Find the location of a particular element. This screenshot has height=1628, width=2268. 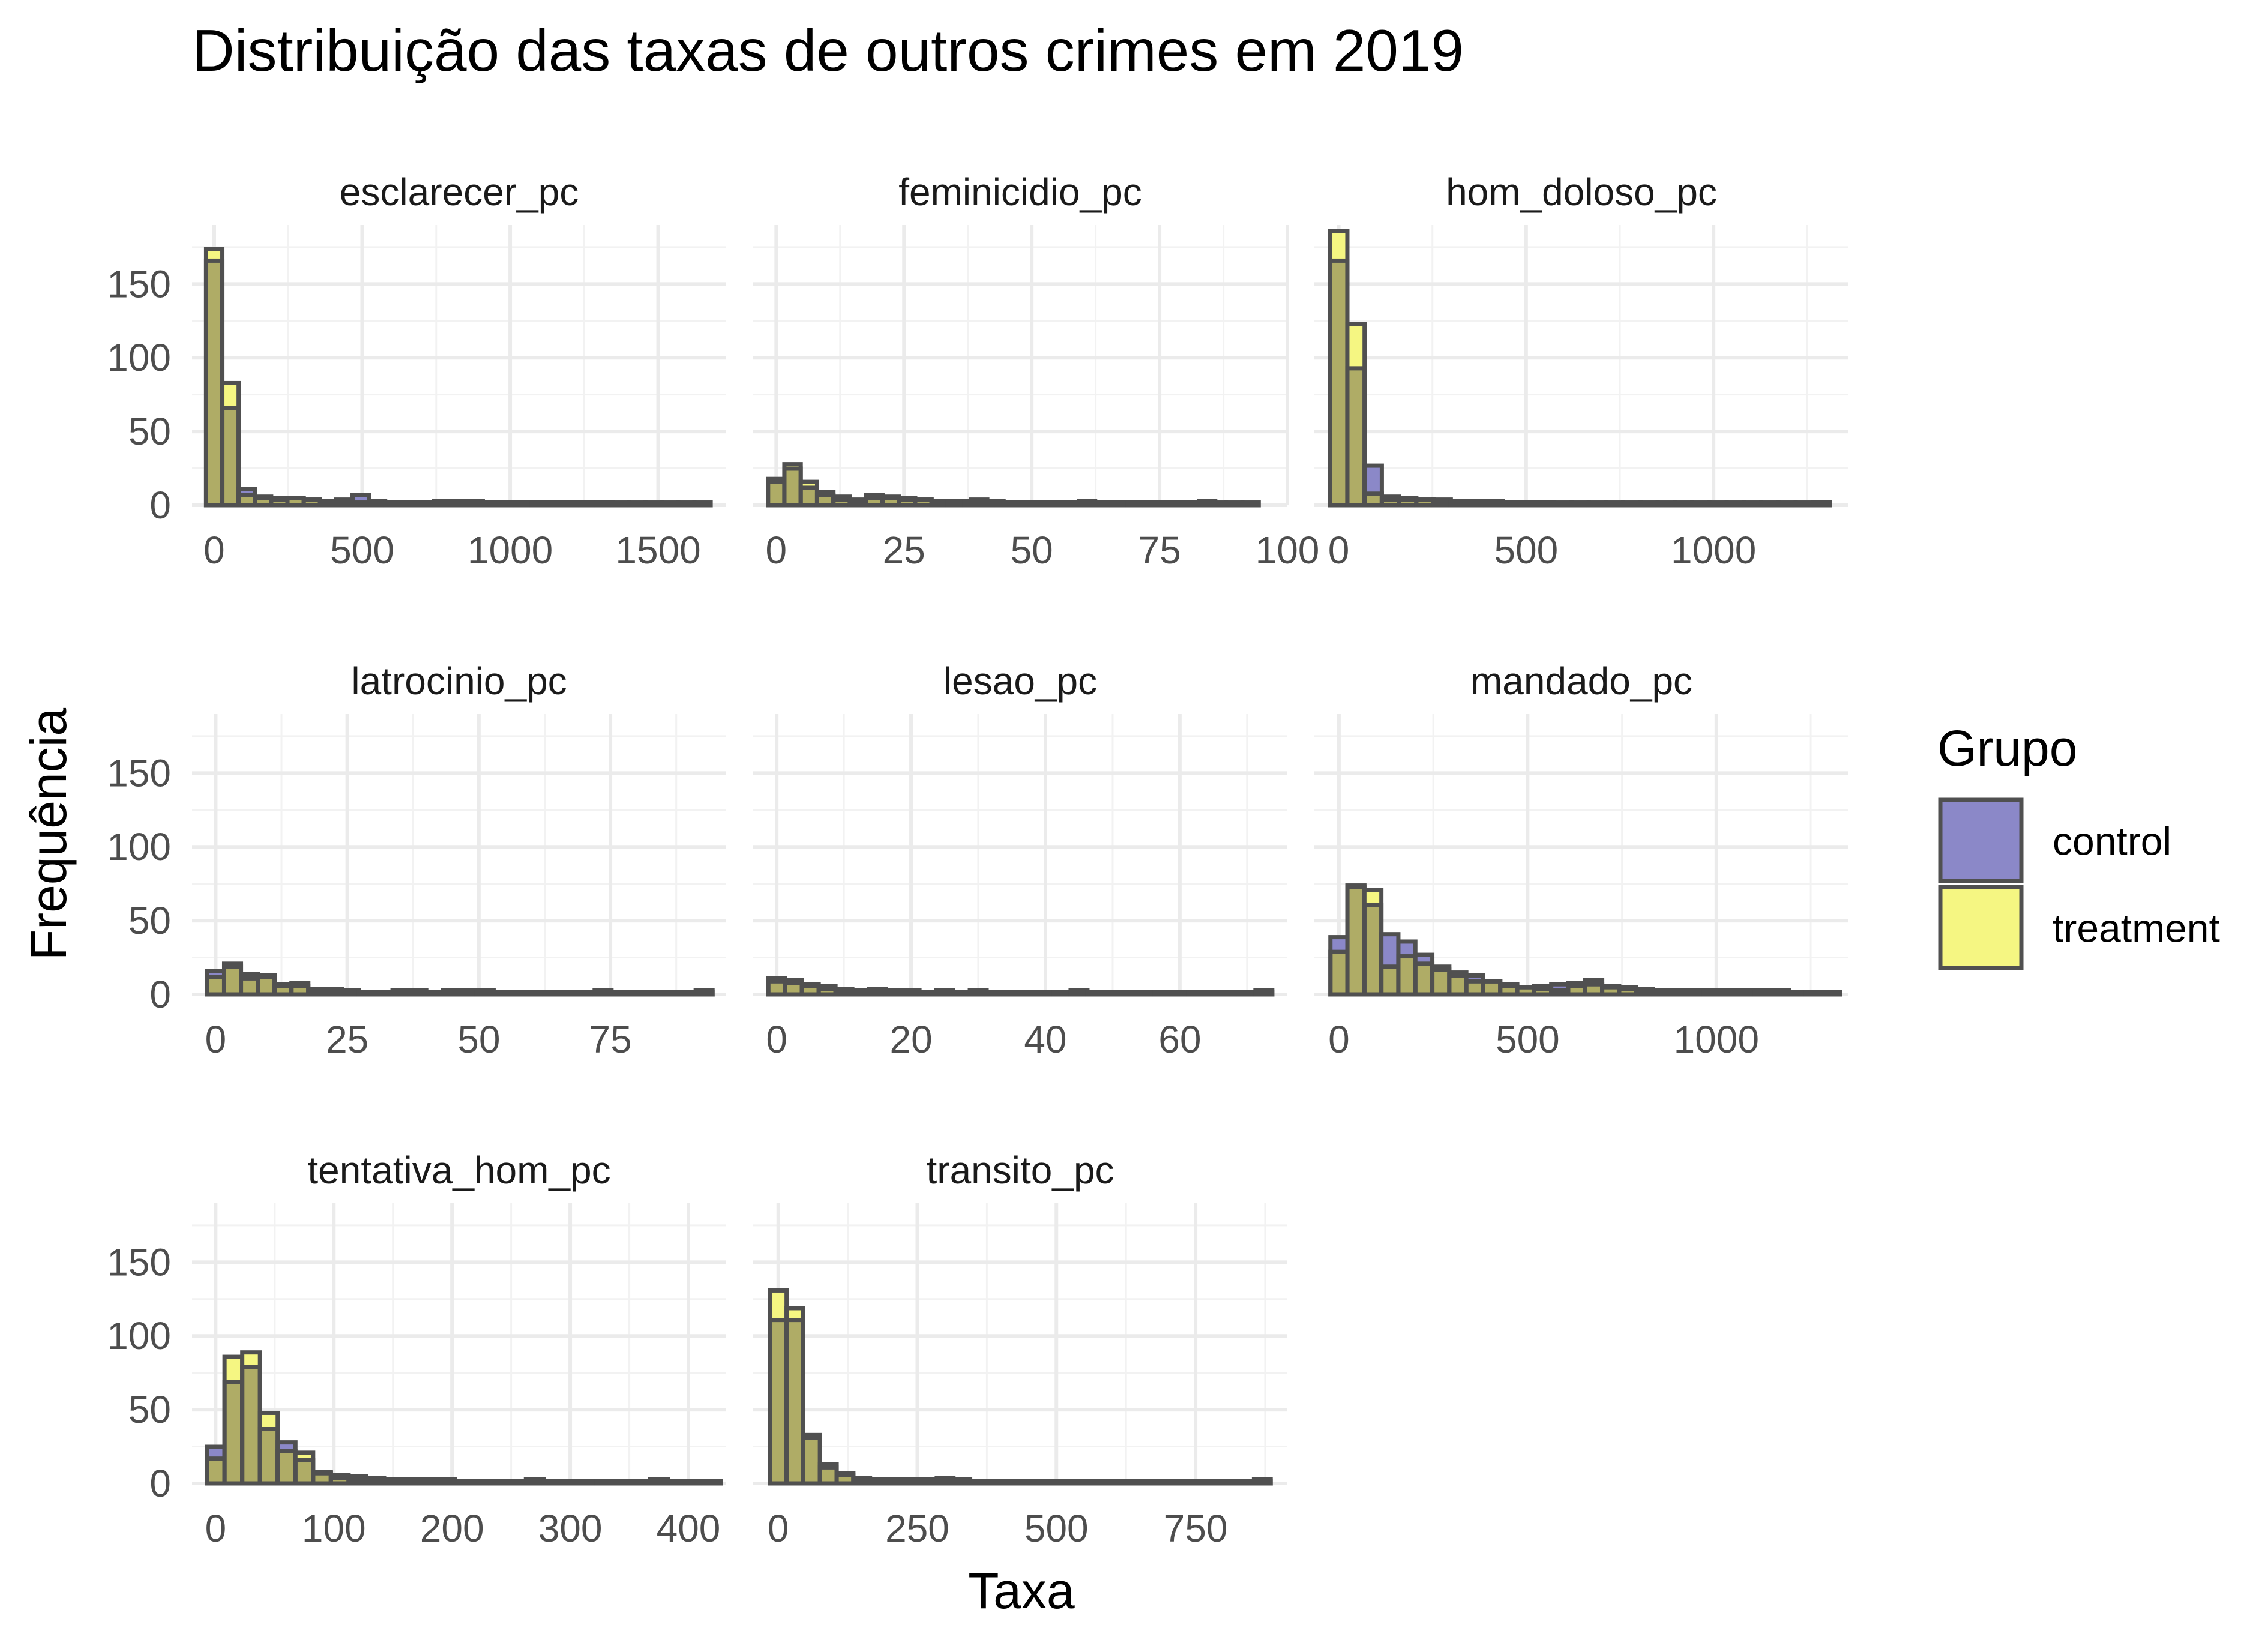

x-tick-label: 25 is located at coordinates (904, 550).